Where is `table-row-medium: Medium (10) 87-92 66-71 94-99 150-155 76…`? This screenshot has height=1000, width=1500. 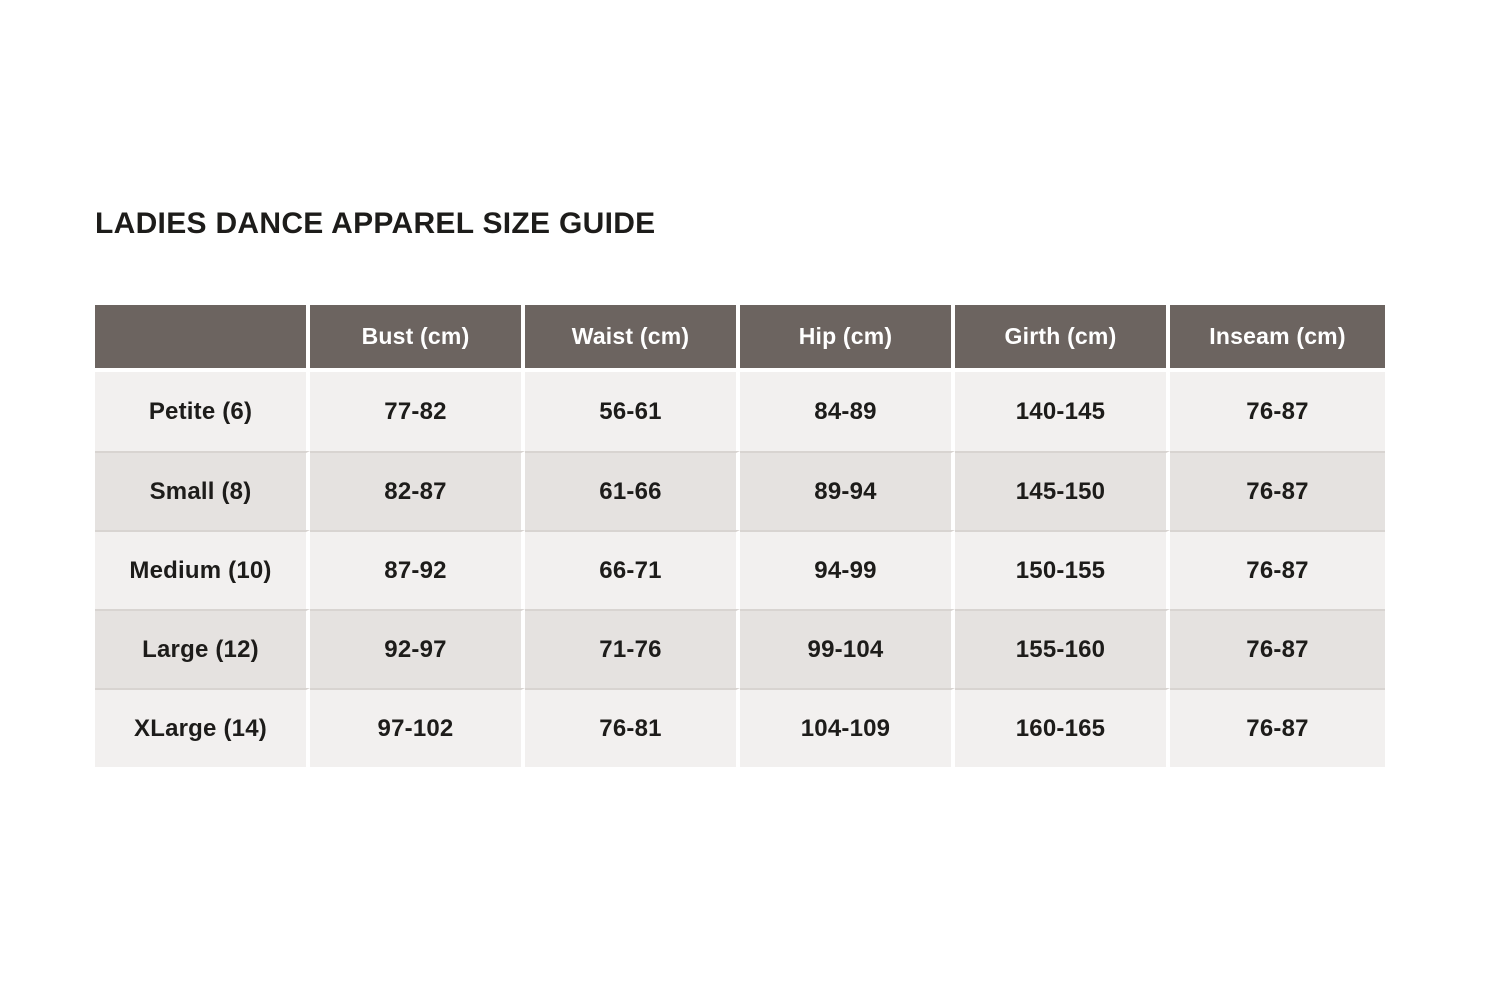
table-row-medium: Medium (10) 87-92 66-71 94-99 150-155 76… is located at coordinates (740, 569).